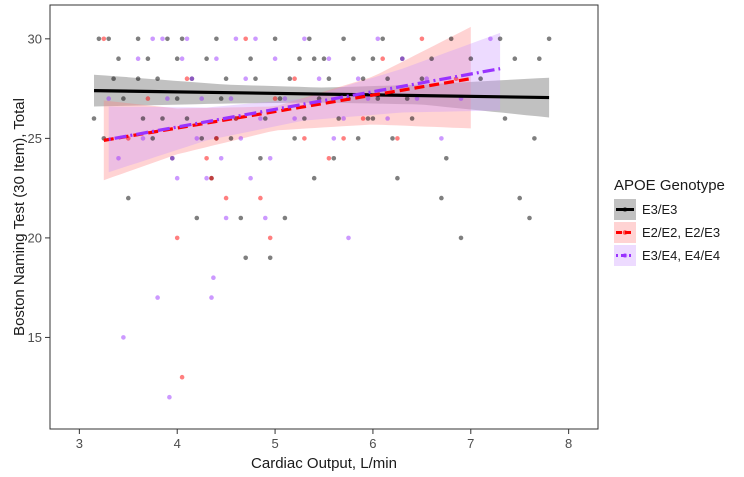 Image resolution: width=744 pixels, height=477 pixels. What do you see at coordinates (274, 443) in the screenshot?
I see `x-tick-label-2: 5` at bounding box center [274, 443].